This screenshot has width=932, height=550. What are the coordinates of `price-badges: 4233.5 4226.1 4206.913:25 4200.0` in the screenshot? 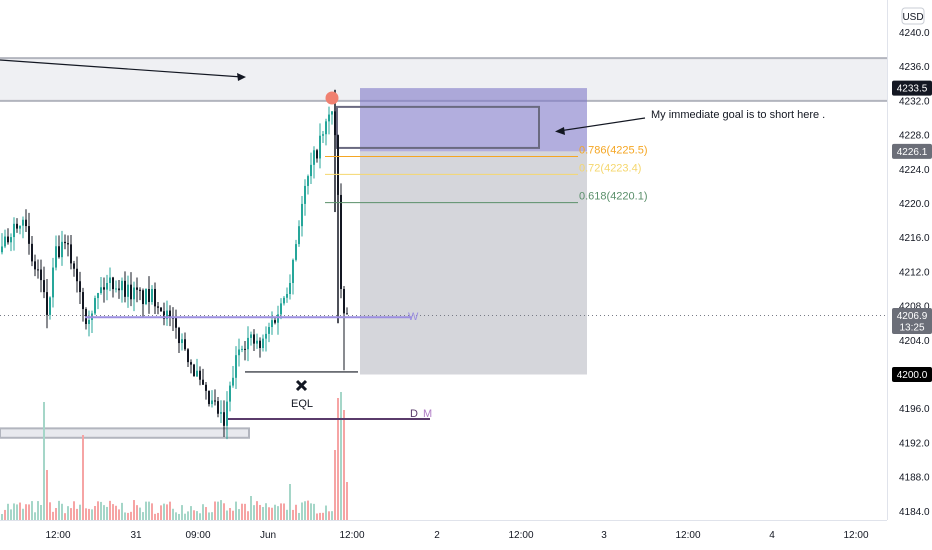 It's located at (912, 231).